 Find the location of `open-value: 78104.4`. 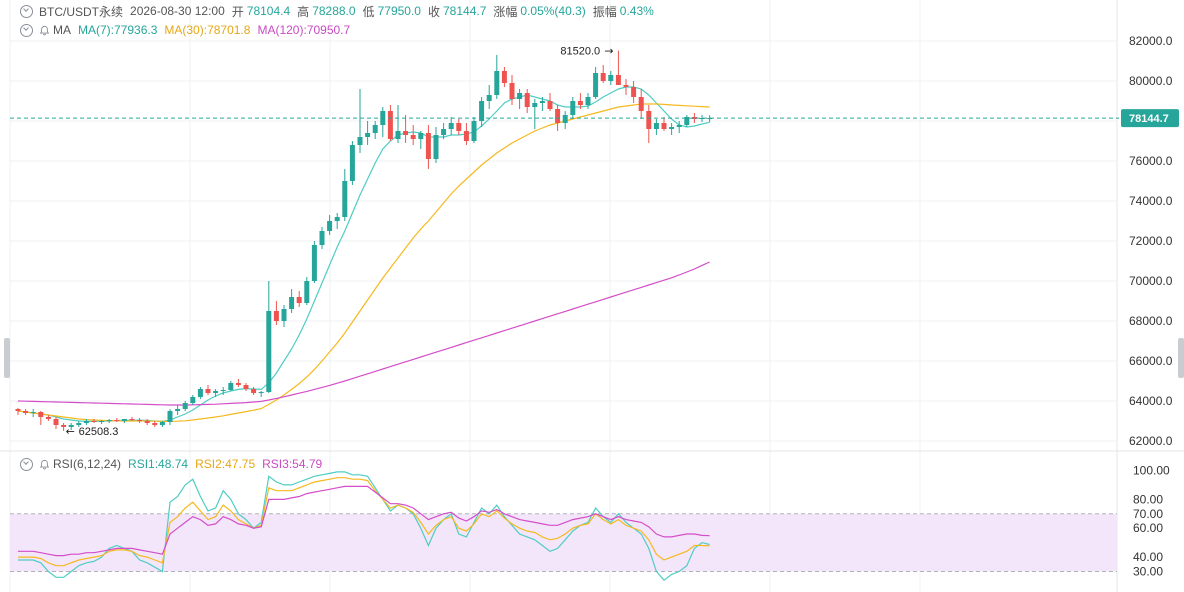

open-value: 78104.4 is located at coordinates (268, 11).